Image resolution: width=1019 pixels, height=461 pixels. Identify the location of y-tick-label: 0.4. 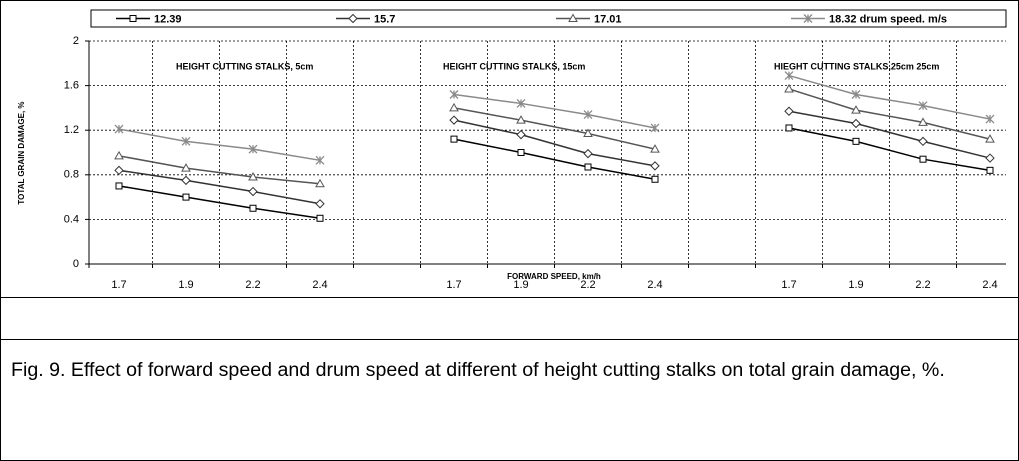
(71, 219).